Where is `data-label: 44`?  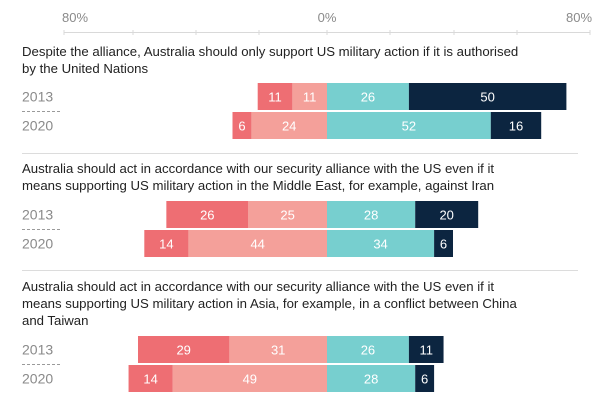
data-label: 44 is located at coordinates (257, 244).